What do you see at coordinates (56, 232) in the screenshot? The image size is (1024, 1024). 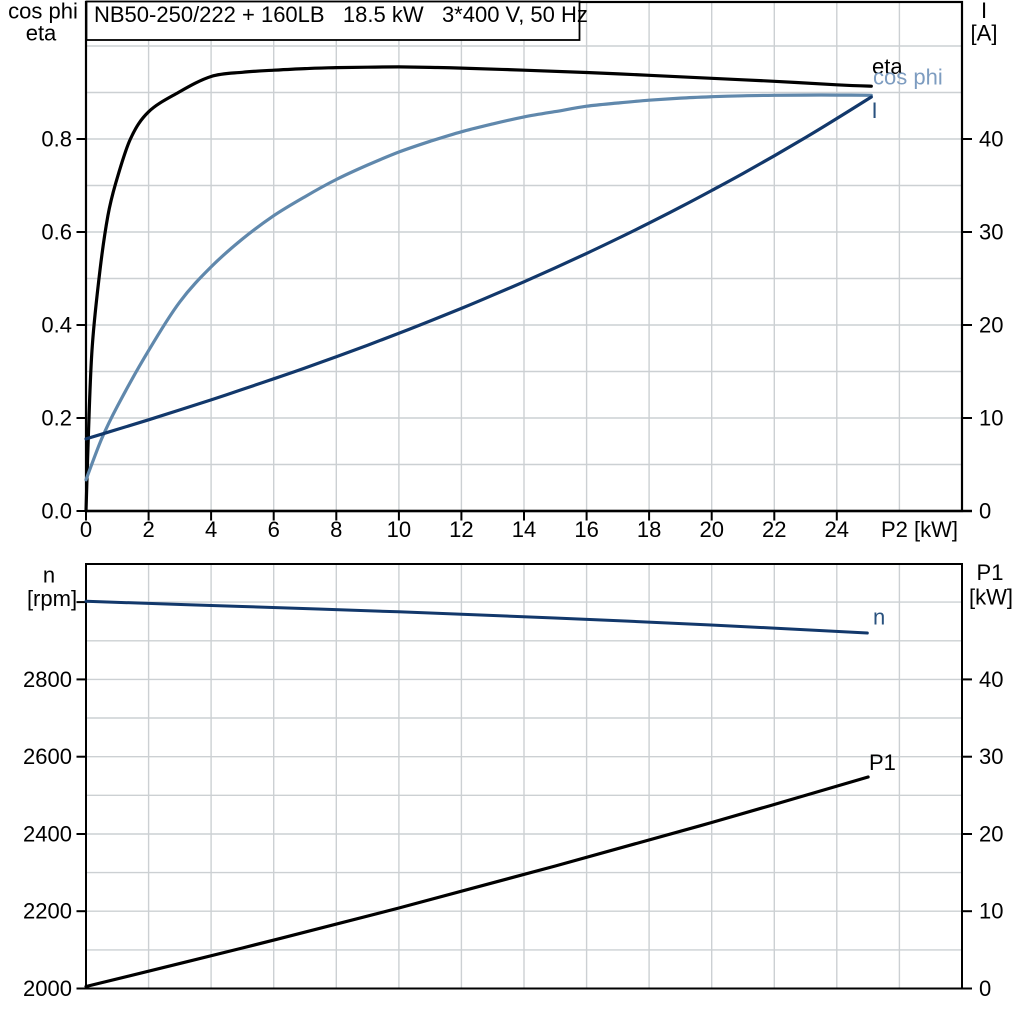 I see `svg-text: 0.6` at bounding box center [56, 232].